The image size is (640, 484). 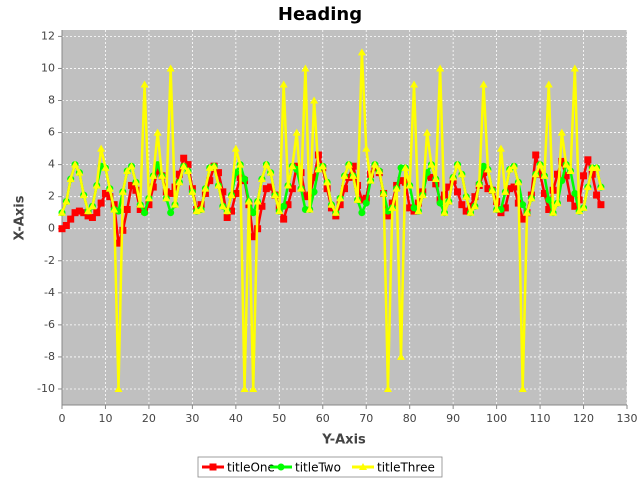 What do you see at coordinates (192, 418) in the screenshot?
I see `x-tick-label: 30` at bounding box center [192, 418].